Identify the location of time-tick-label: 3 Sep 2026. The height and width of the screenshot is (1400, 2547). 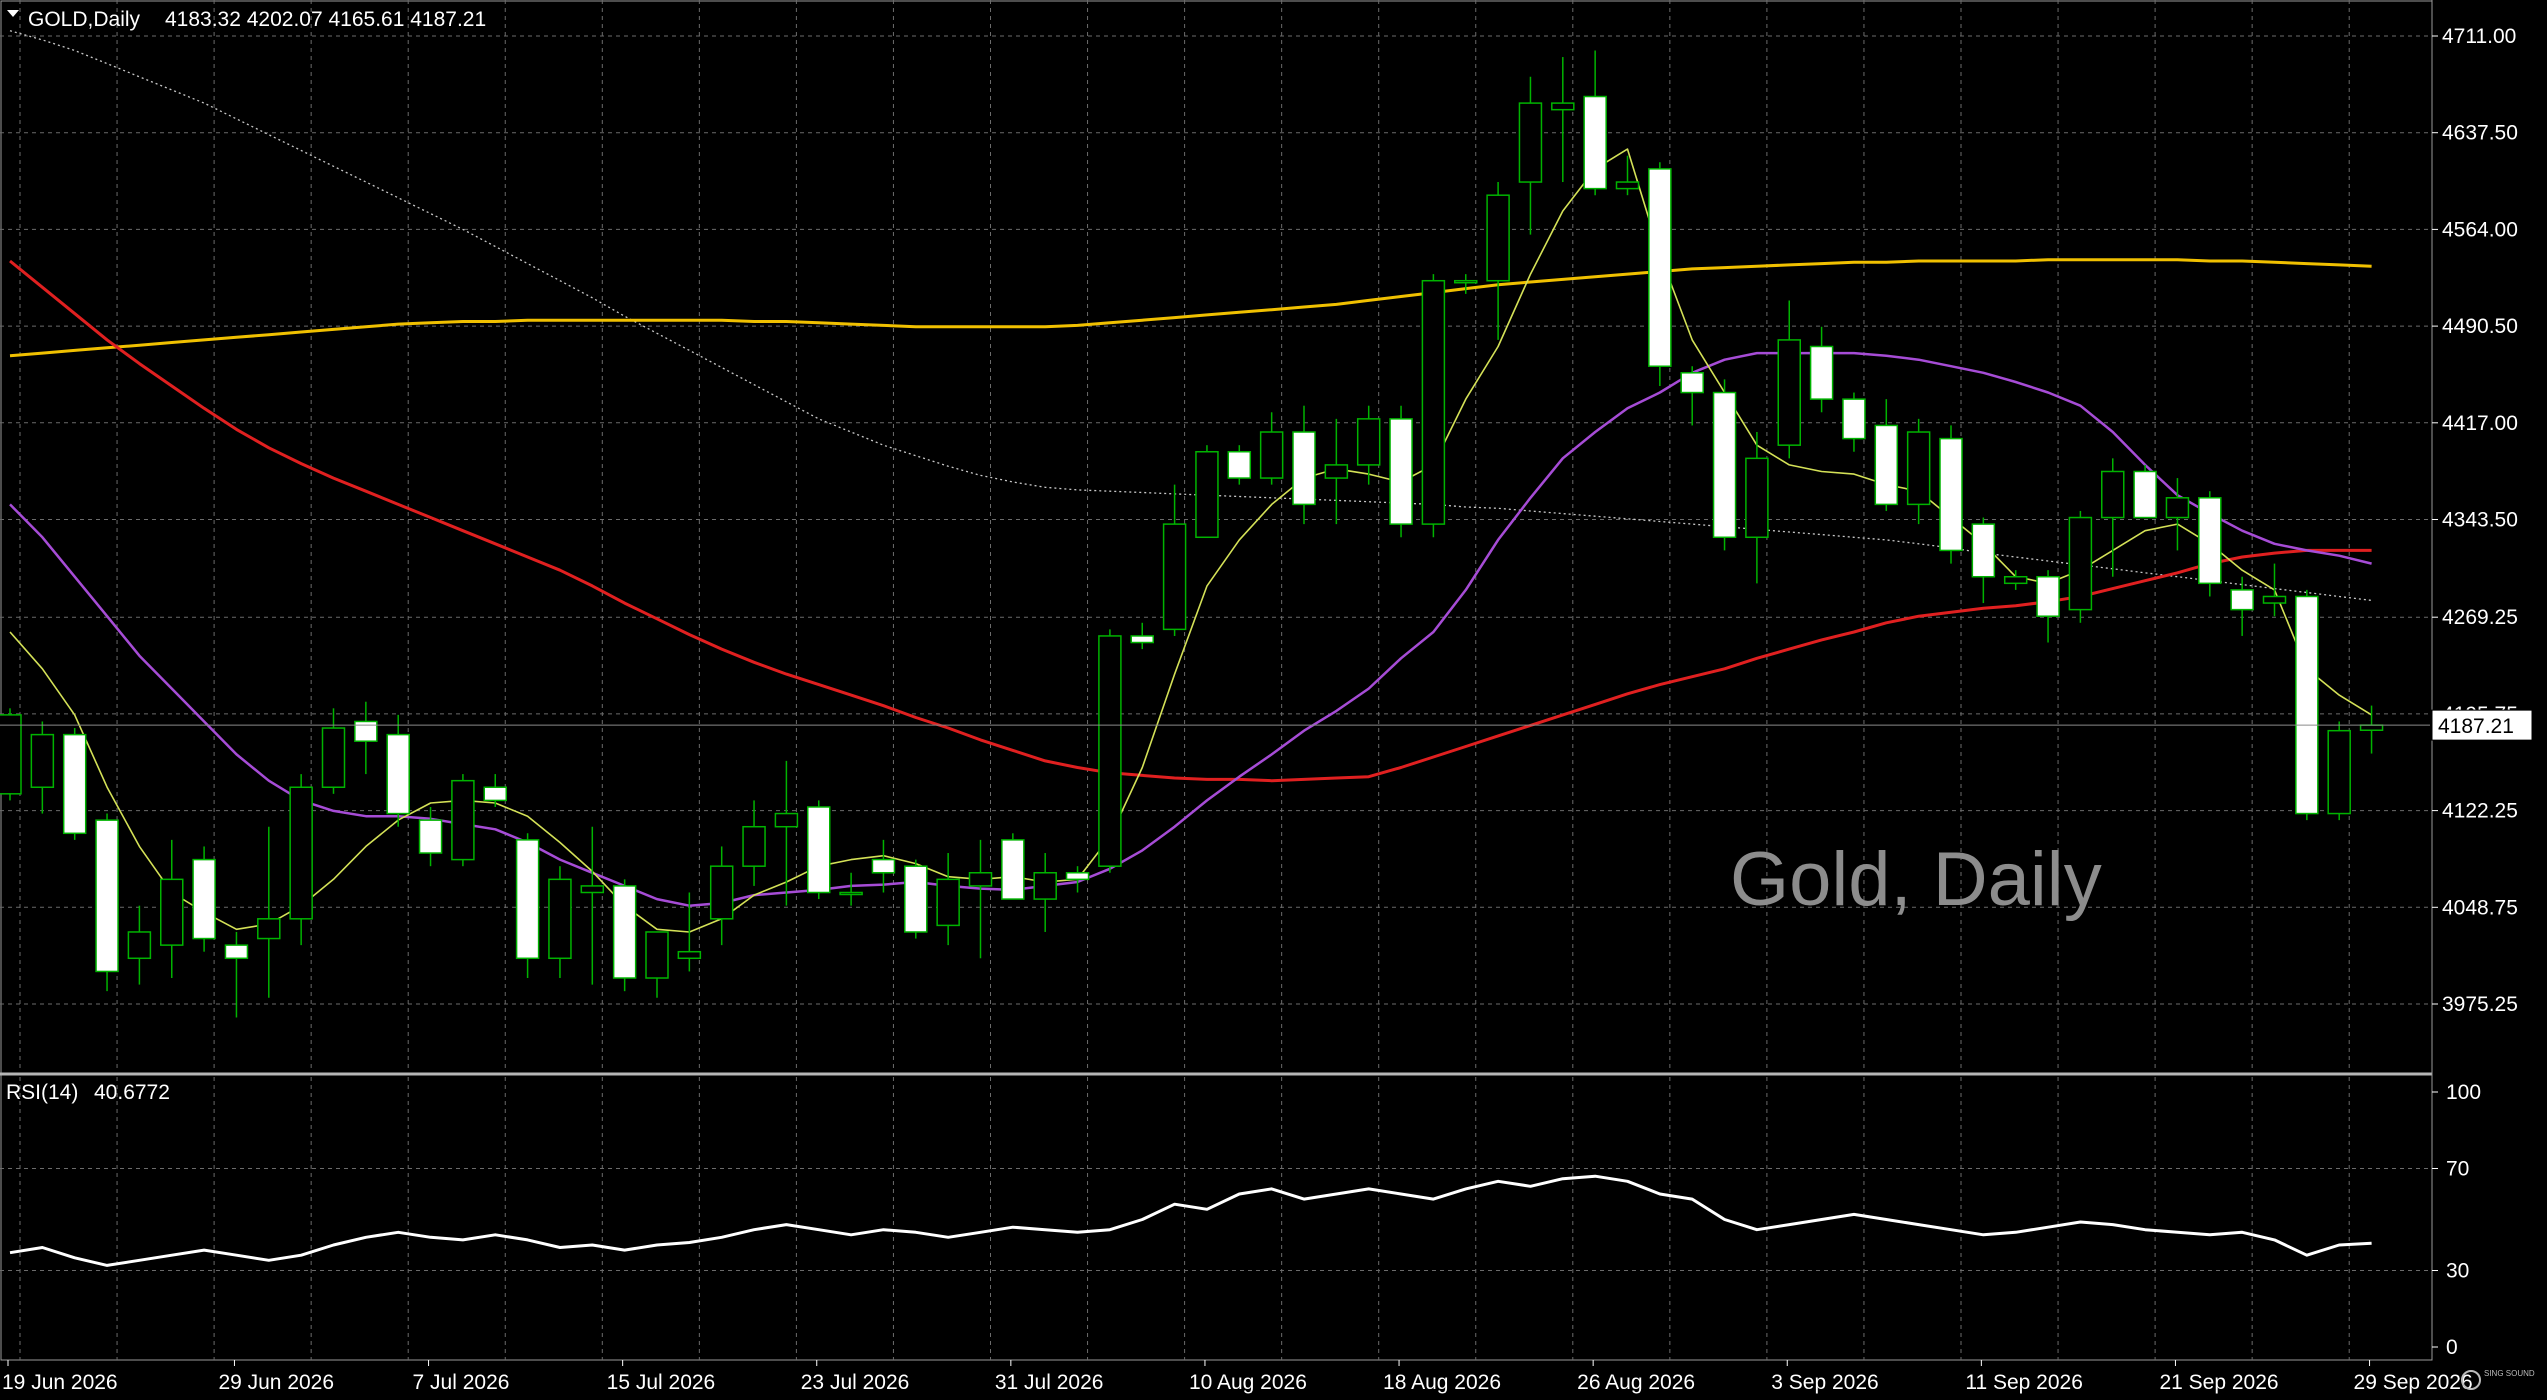
(1824, 1382).